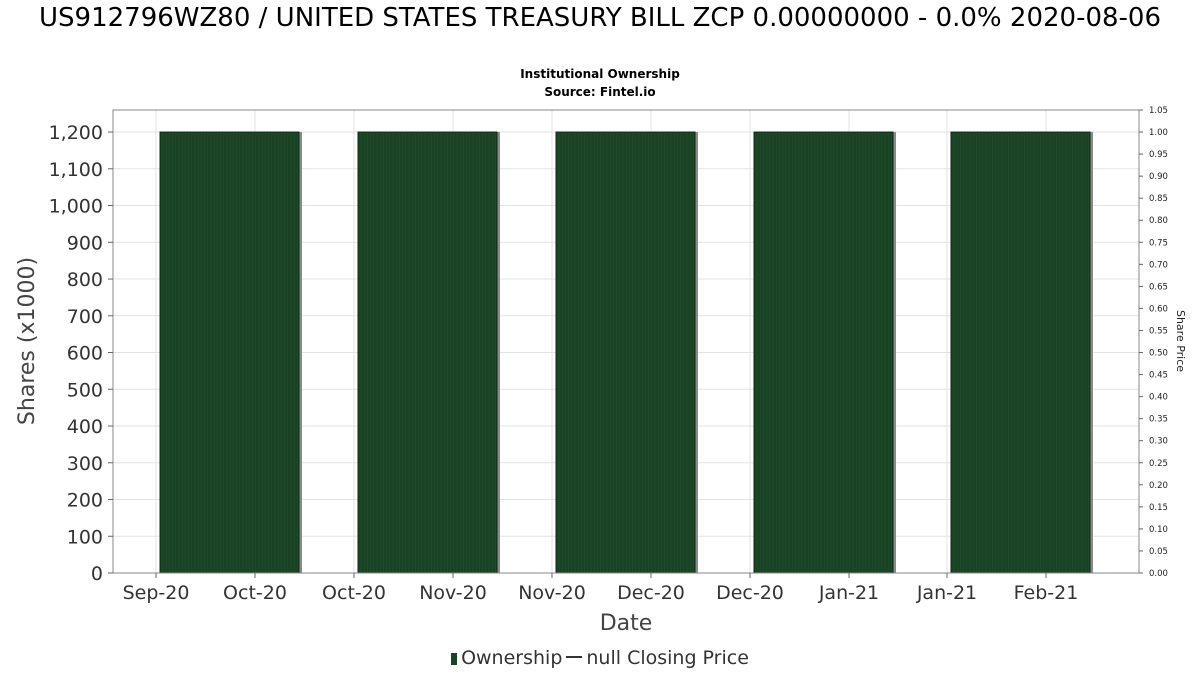 The image size is (1200, 675). Describe the element at coordinates (255, 593) in the screenshot. I see `x-tick-label-1: Oct-20` at that location.